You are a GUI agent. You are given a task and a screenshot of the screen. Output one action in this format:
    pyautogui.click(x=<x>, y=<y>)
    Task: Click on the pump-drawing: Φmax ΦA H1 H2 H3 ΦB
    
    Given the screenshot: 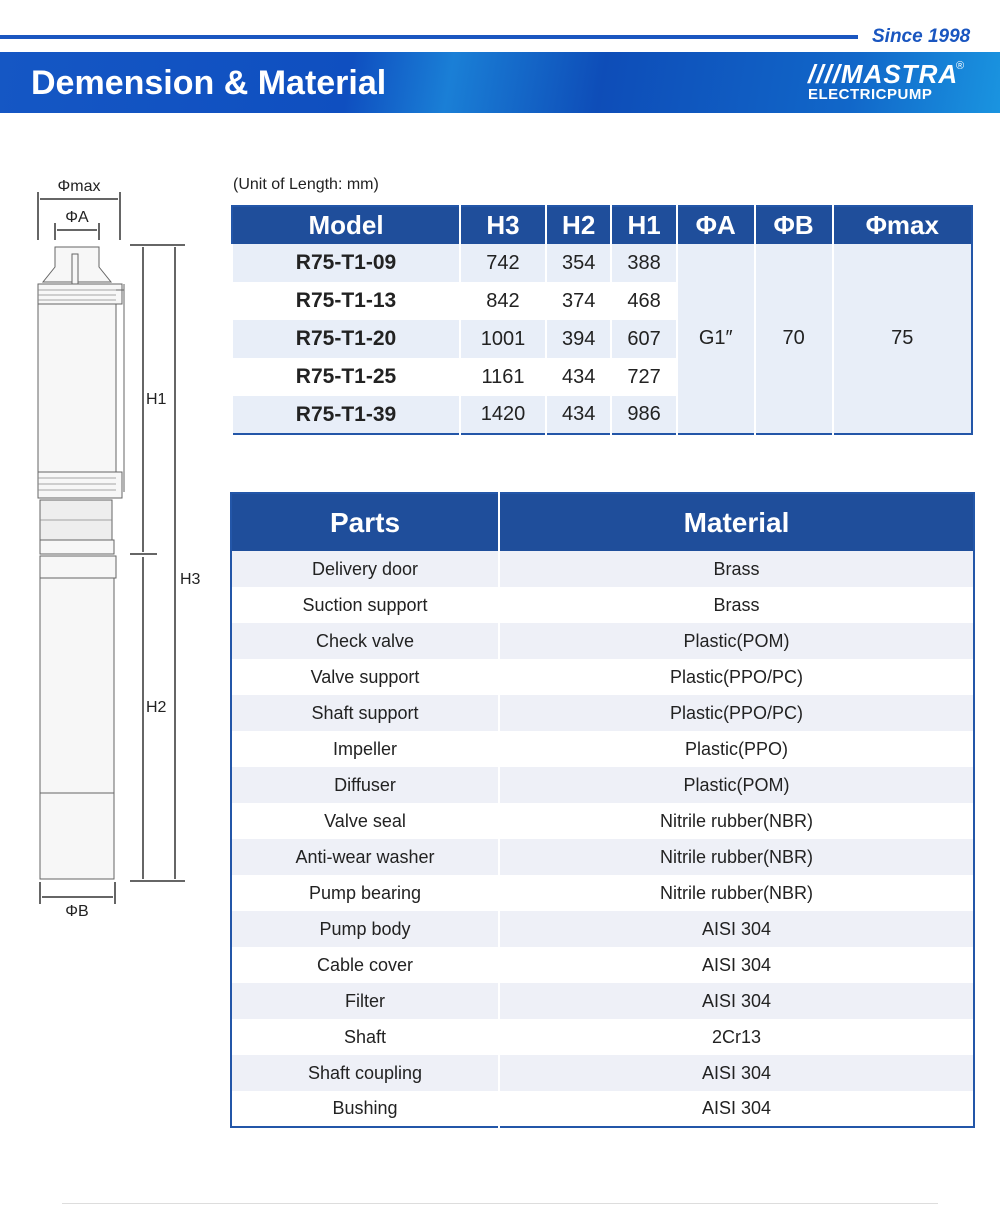 What is the action you would take?
    pyautogui.click(x=119, y=549)
    